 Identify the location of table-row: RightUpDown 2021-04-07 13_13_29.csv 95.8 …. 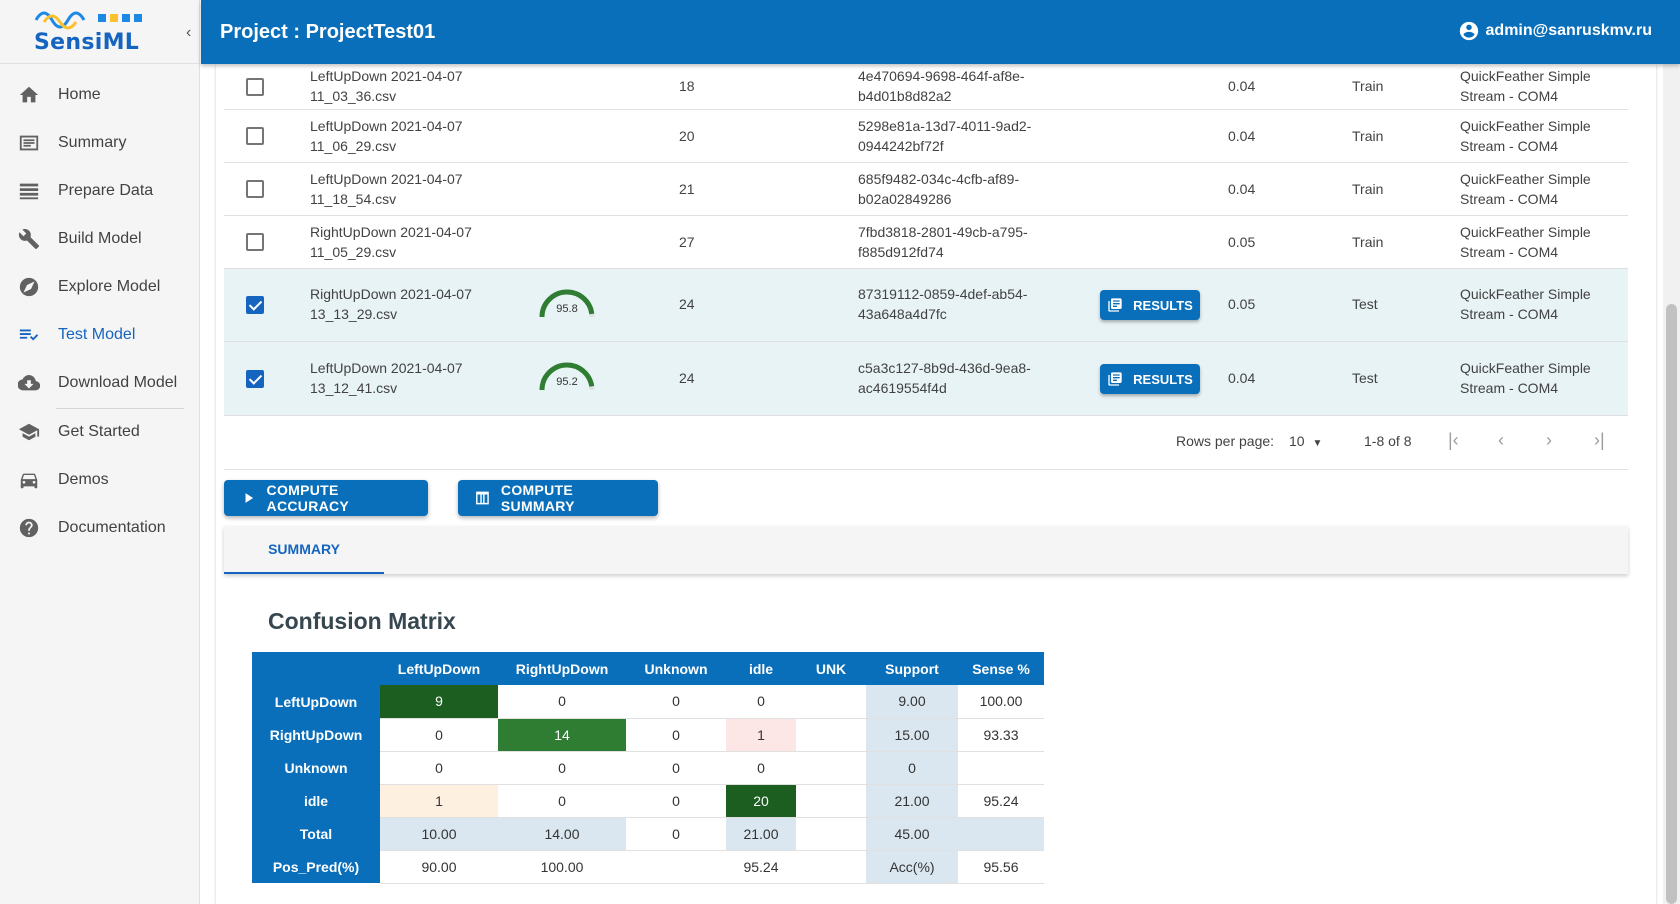
(926, 305).